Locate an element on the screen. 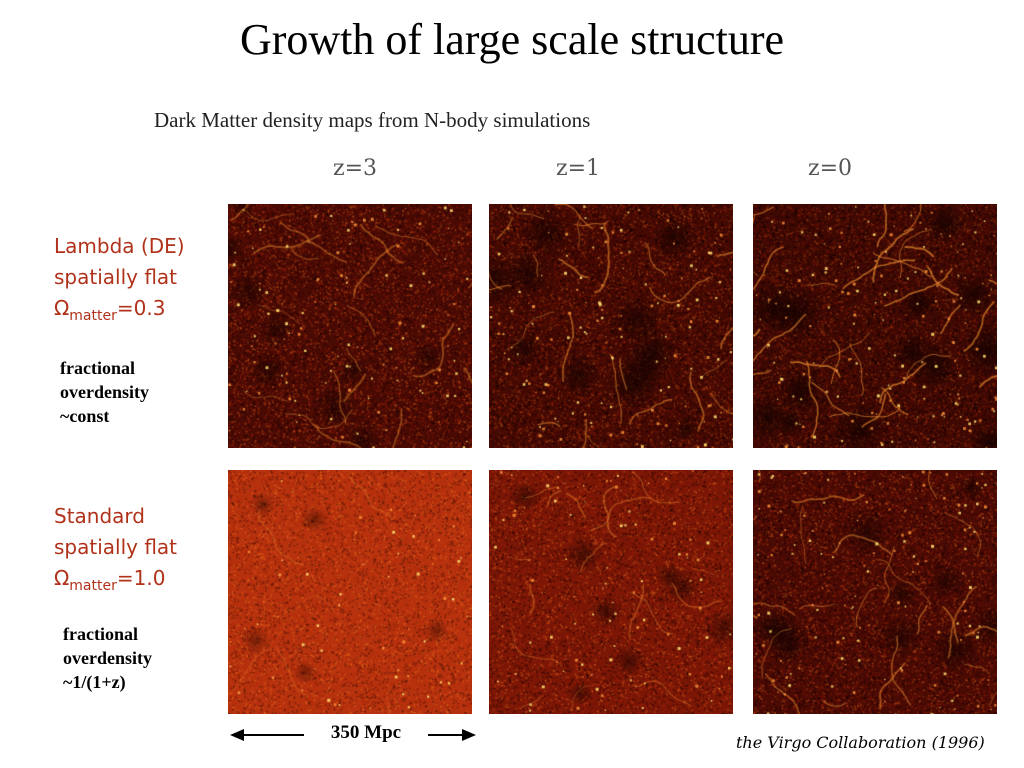 This screenshot has width=1024, height=768. model-name: Standard is located at coordinates (99, 516).